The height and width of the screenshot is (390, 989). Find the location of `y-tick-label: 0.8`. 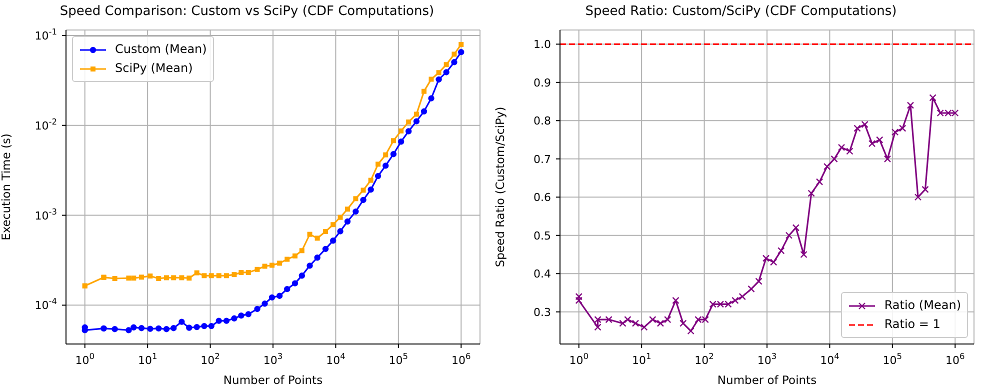

y-tick-label: 0.8 is located at coordinates (542, 121).